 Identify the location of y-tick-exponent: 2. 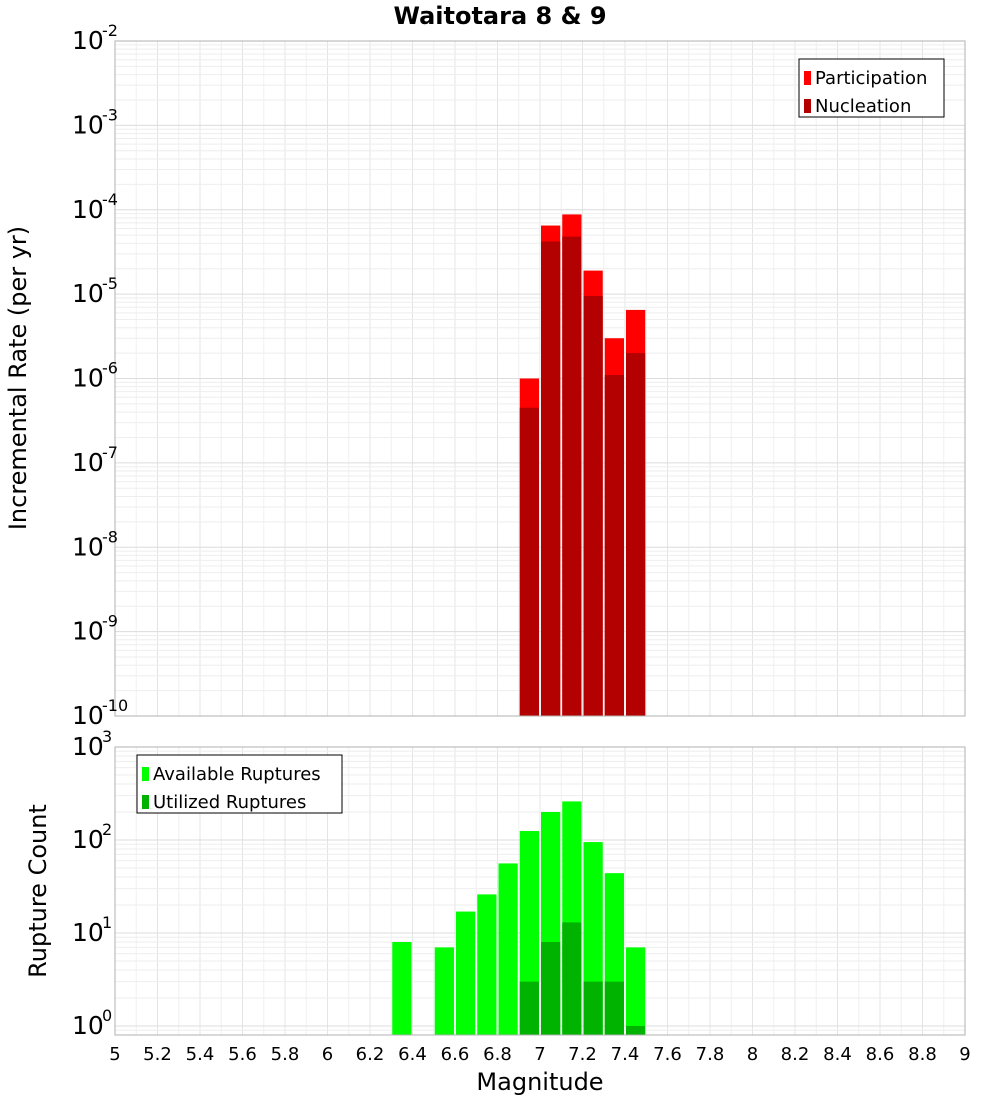
(107, 829).